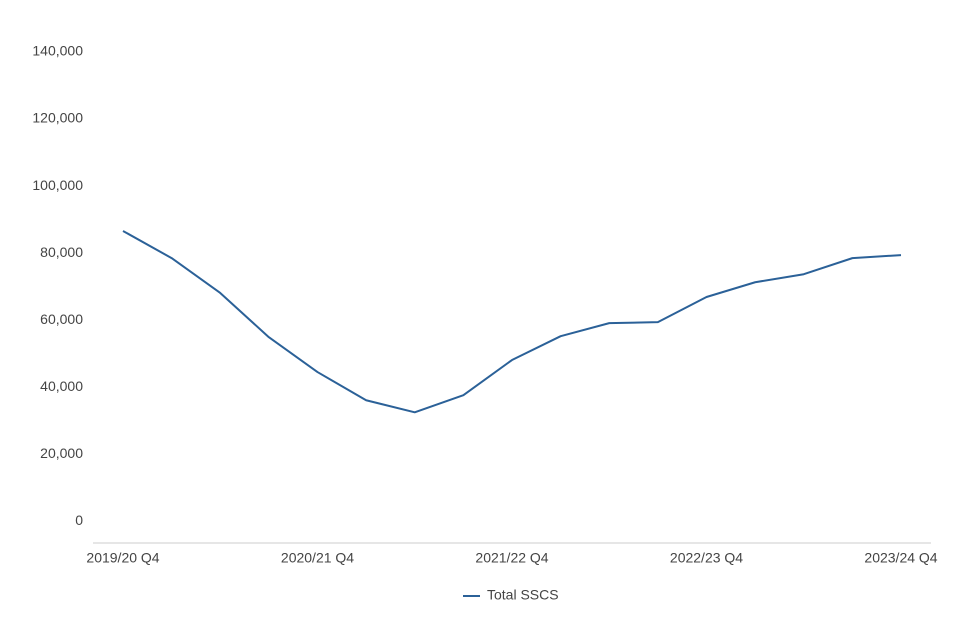  I want to click on y-tick-label: 0, so click(79, 520).